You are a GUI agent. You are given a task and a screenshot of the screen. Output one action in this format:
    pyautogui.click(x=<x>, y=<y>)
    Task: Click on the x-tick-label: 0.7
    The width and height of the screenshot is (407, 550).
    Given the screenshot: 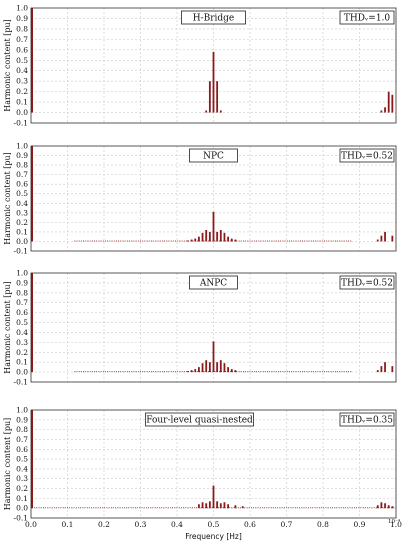 What is the action you would take?
    pyautogui.click(x=287, y=524)
    